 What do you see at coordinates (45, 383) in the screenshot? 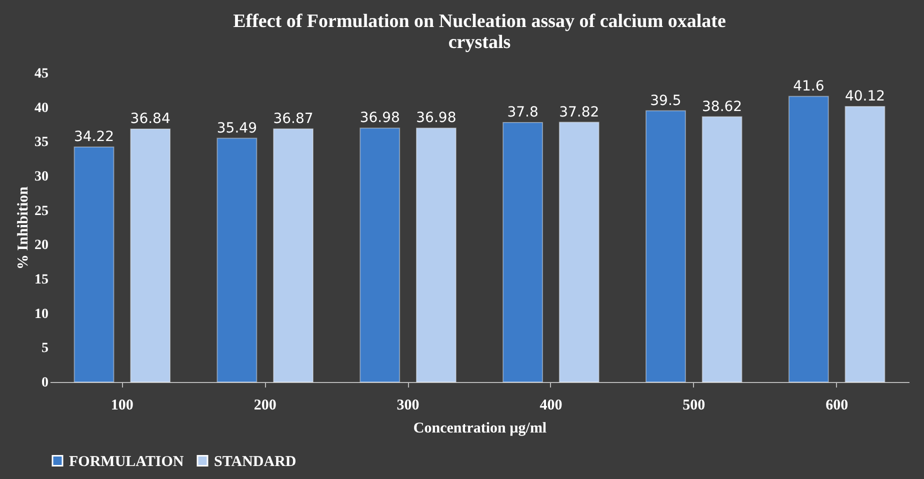
I see `y-tick-label: 0` at bounding box center [45, 383].